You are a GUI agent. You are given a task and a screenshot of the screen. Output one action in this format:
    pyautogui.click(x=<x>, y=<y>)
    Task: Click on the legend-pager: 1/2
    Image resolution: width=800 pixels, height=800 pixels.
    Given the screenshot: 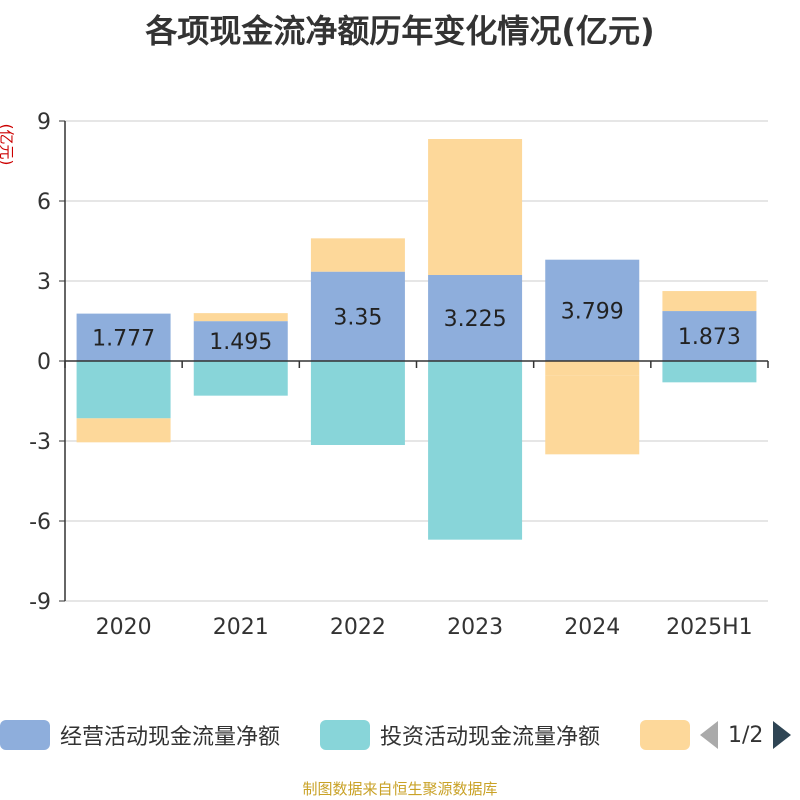 What is the action you would take?
    pyautogui.click(x=746, y=735)
    